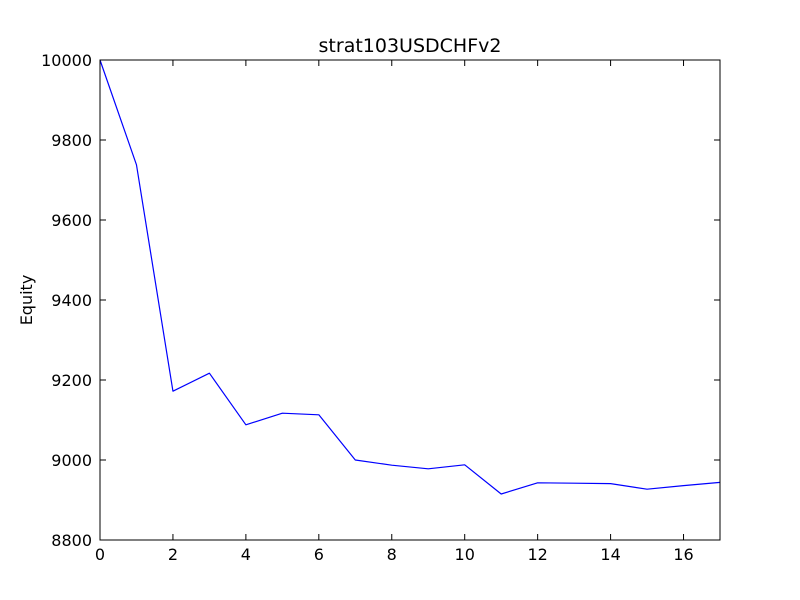 The image size is (800, 600). Describe the element at coordinates (465, 554) in the screenshot. I see `x-tick-label: 10` at that location.